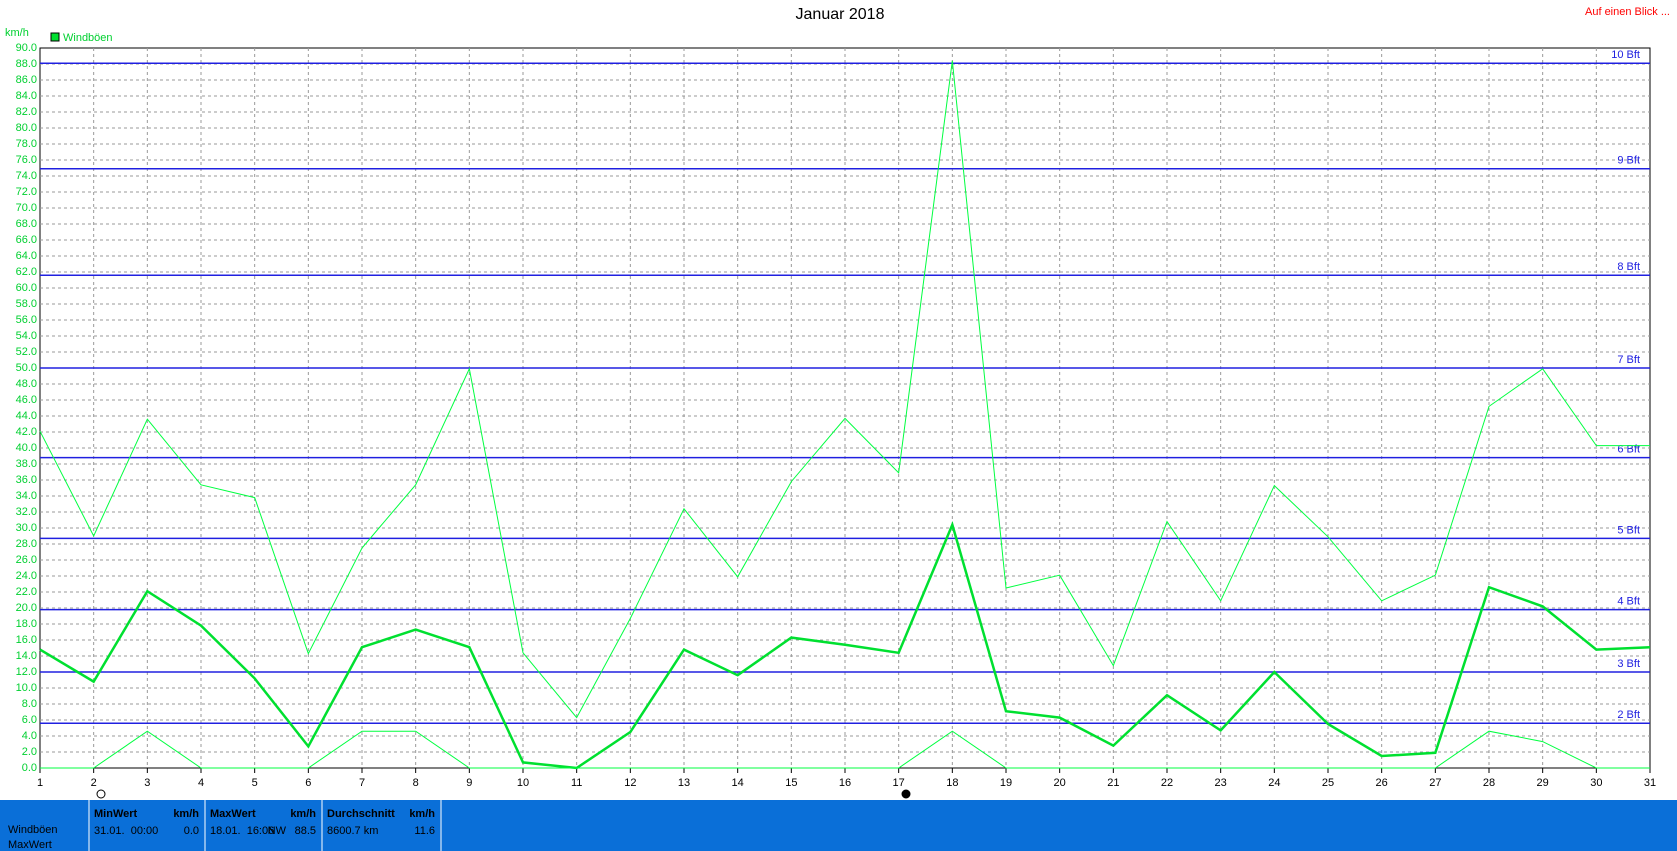  Describe the element at coordinates (29, 736) in the screenshot. I see `y-tick-label: 4.0` at that location.